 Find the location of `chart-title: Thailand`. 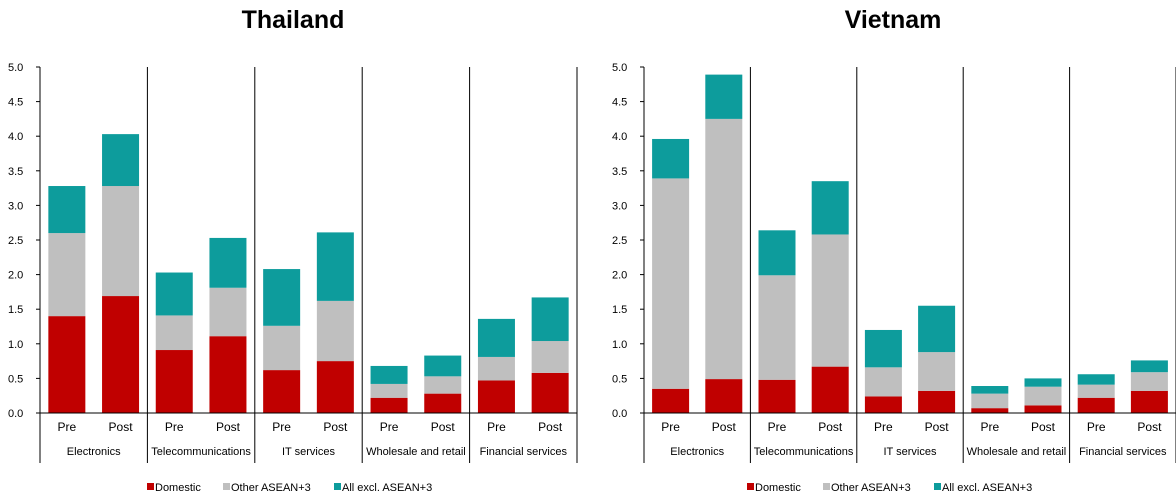

chart-title: Thailand is located at coordinates (293, 20).